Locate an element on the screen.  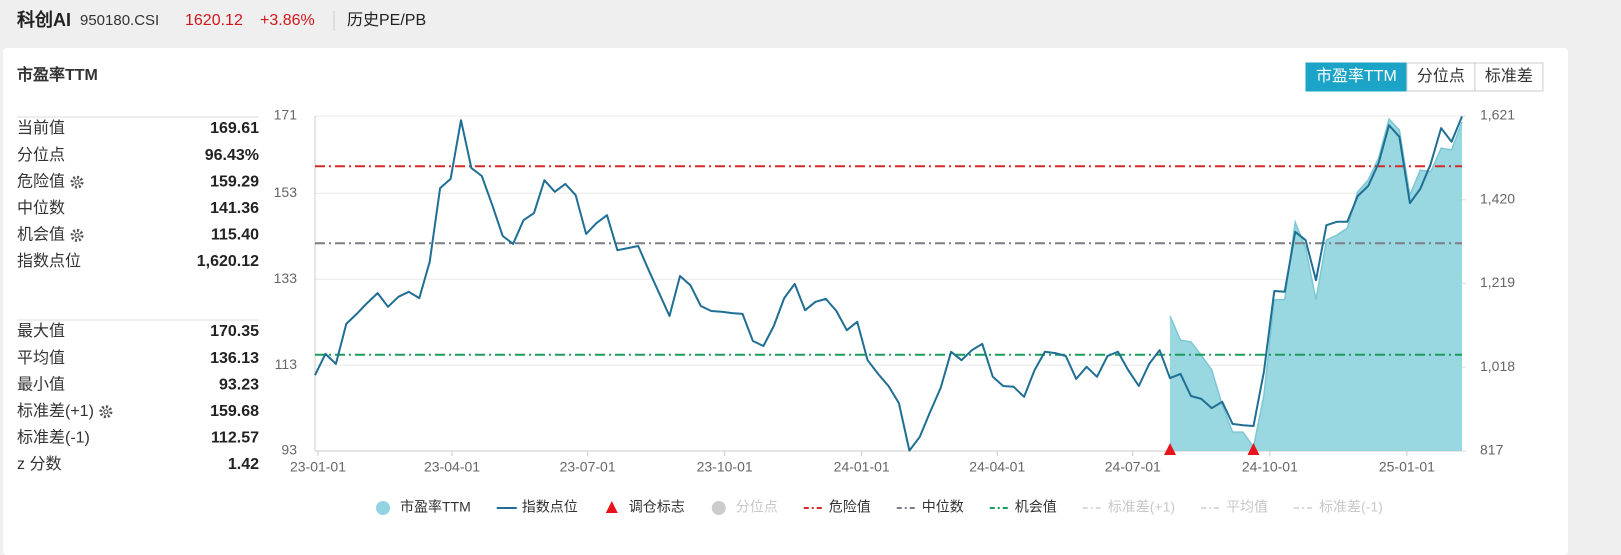
y2-tick-label: 1,018 is located at coordinates (1497, 366).